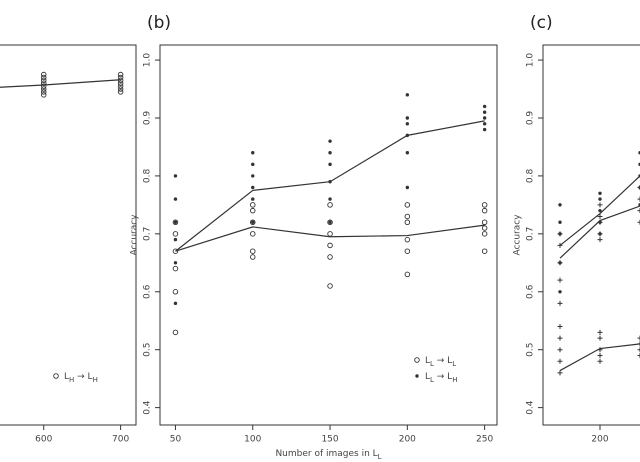 This screenshot has width=640, height=462. Describe the element at coordinates (159, 23) in the screenshot. I see `panel-title: (b)` at that location.